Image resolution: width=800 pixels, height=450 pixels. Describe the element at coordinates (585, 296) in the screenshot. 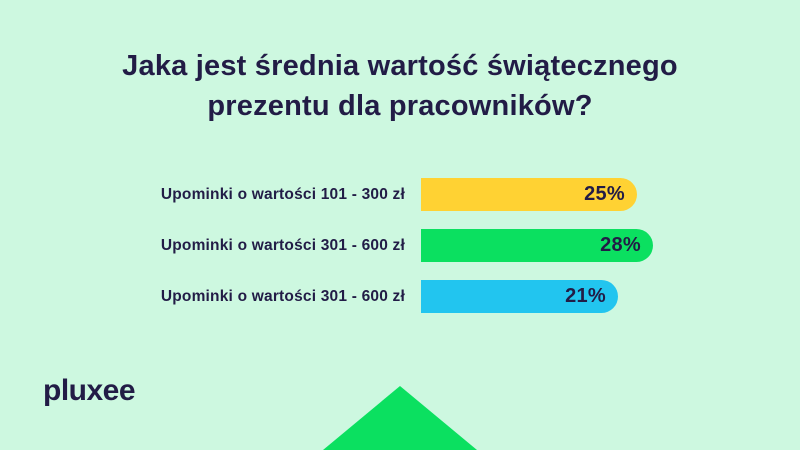

I see `bar-value-21: 21%` at that location.